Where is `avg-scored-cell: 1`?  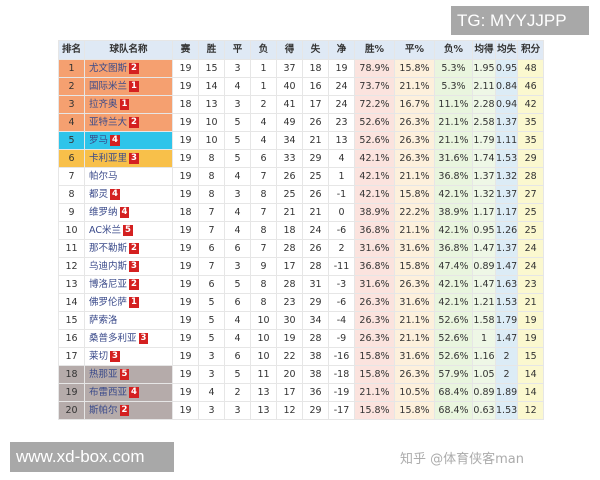
avg-scored-cell: 1 is located at coordinates (484, 338).